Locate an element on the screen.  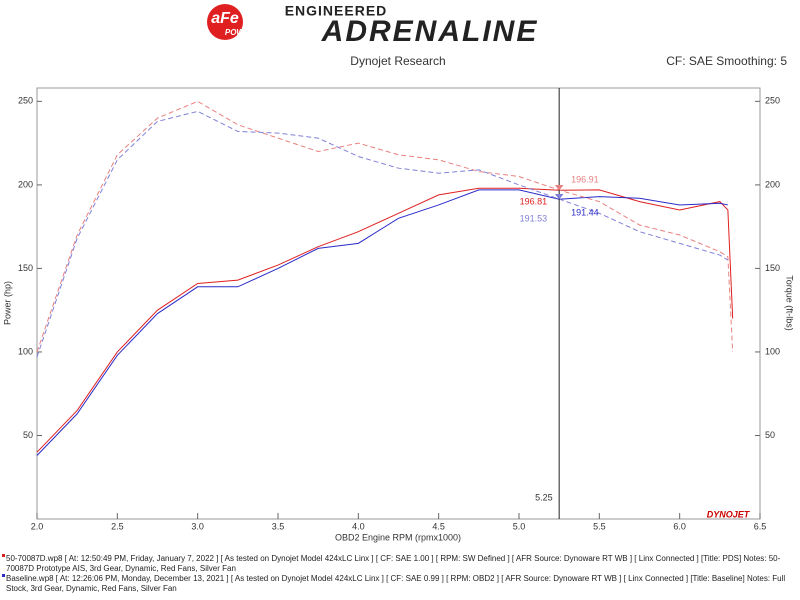
y-tick-label: 250 is located at coordinates (25, 101).